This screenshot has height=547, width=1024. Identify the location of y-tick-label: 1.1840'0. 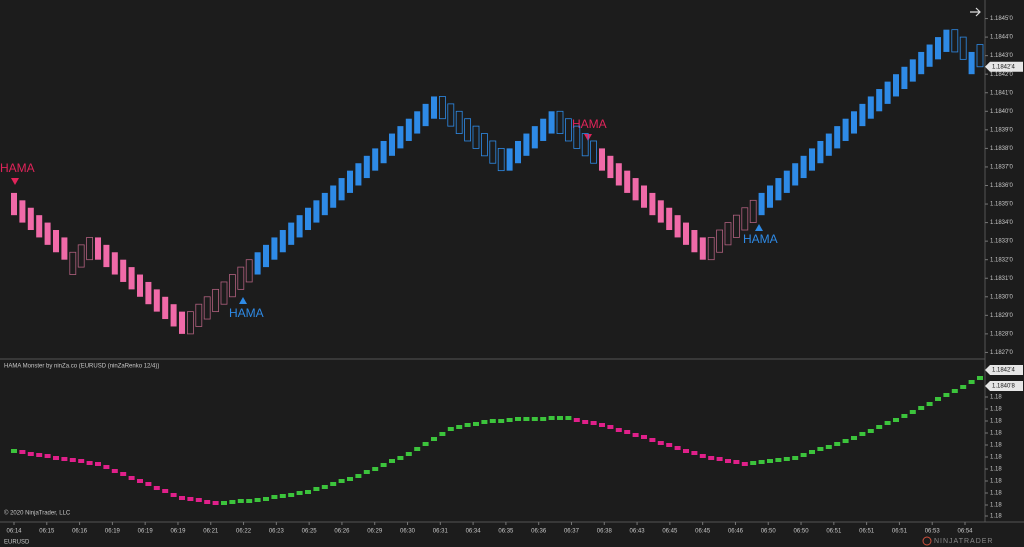
(1001, 112).